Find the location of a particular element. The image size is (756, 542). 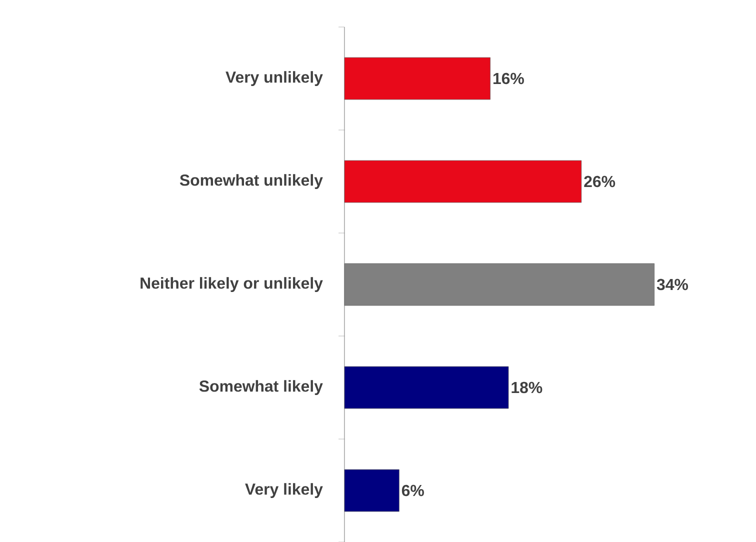

y-tick-label: Somewhat unlikely is located at coordinates (251, 181).